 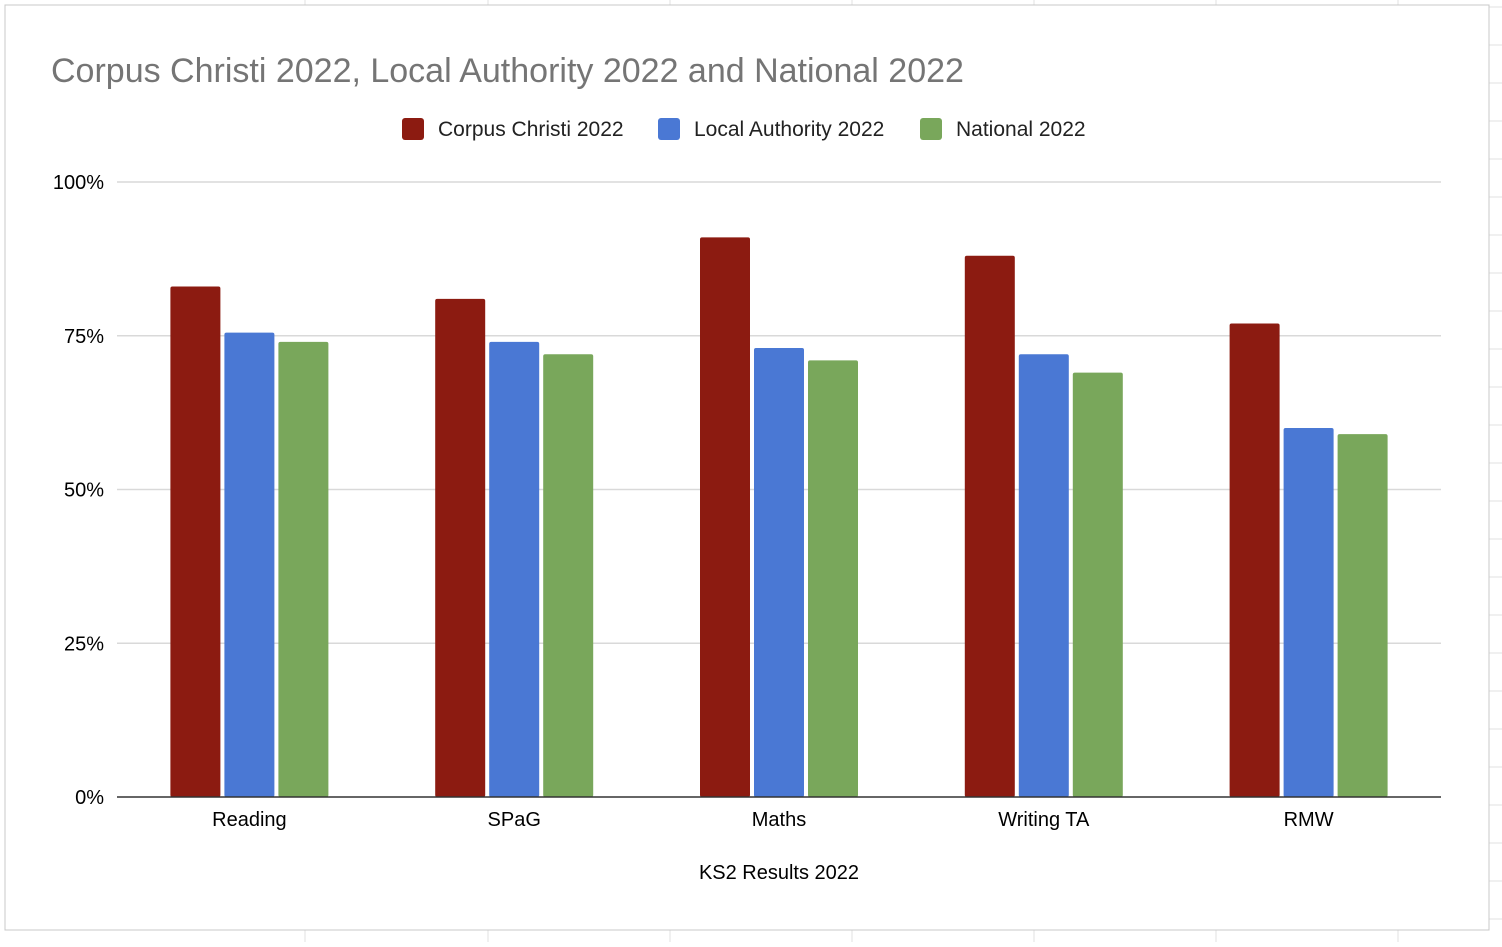 What do you see at coordinates (514, 569) in the screenshot?
I see `bar-local-authority-2022-spag` at bounding box center [514, 569].